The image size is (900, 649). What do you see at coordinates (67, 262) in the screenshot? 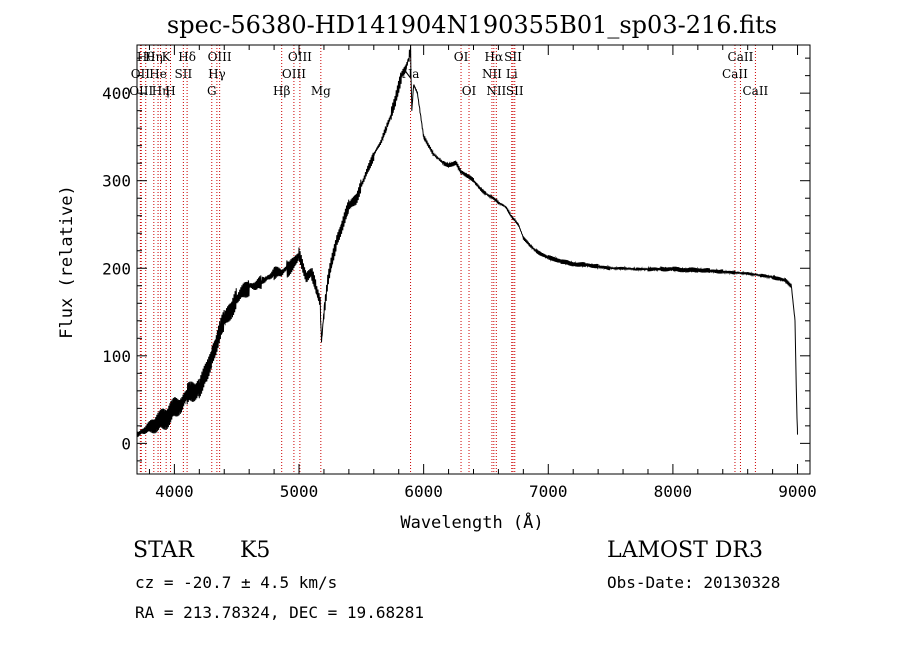
I see `y-axis-label: Flux (relative)` at bounding box center [67, 262].